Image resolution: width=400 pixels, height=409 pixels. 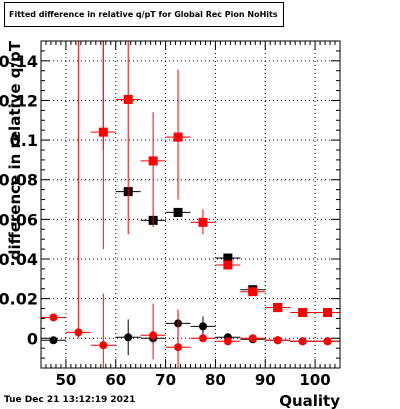 What do you see at coordinates (65, 380) in the screenshot?
I see `x-tick-label: 50` at bounding box center [65, 380].